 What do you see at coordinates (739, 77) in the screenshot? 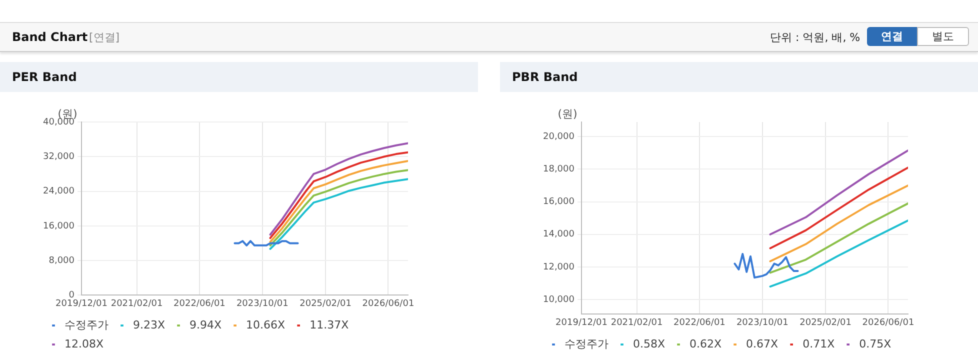
I see `chart-title: PBR Band` at bounding box center [739, 77].